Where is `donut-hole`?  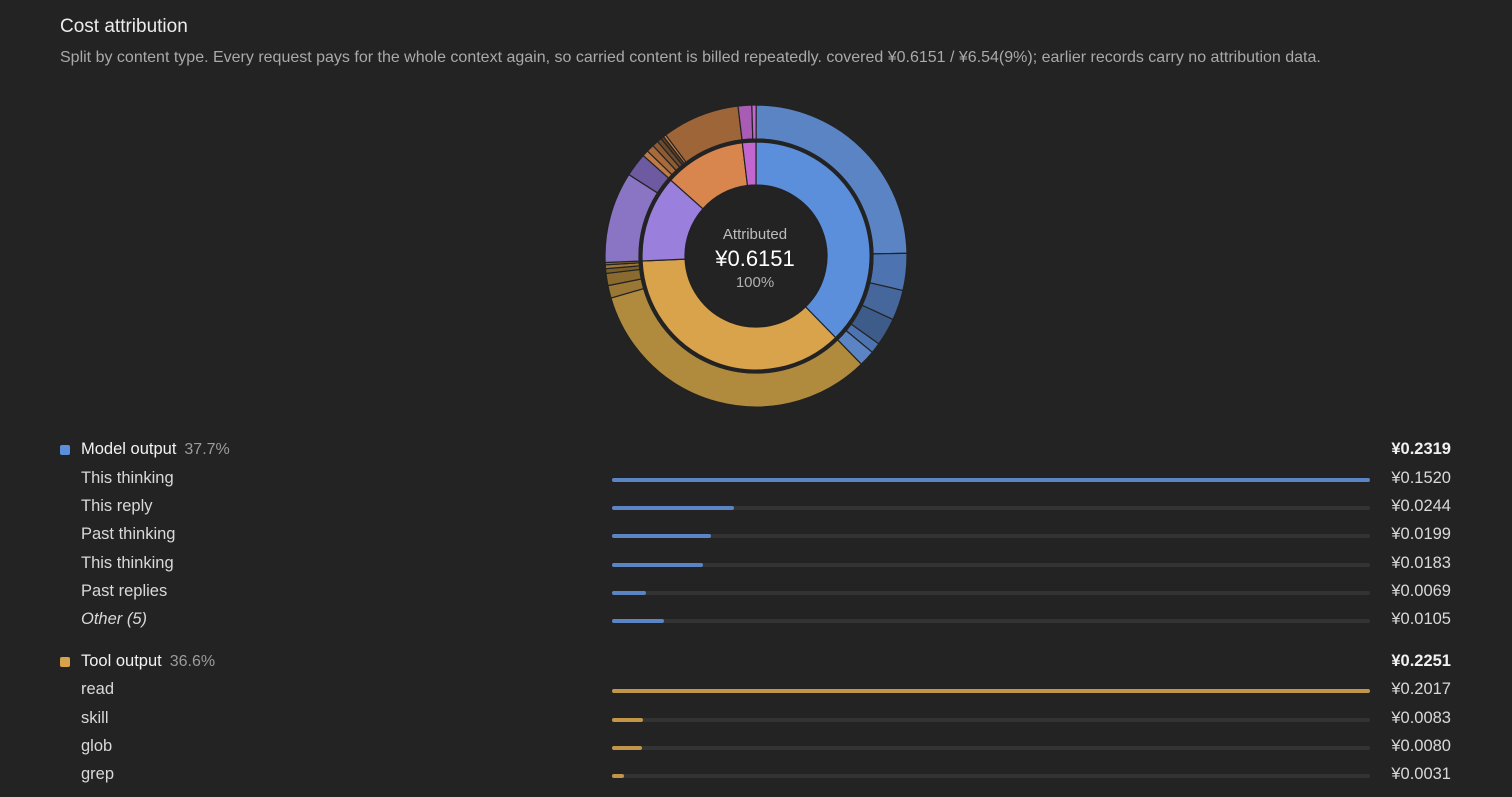 donut-hole is located at coordinates (756, 256).